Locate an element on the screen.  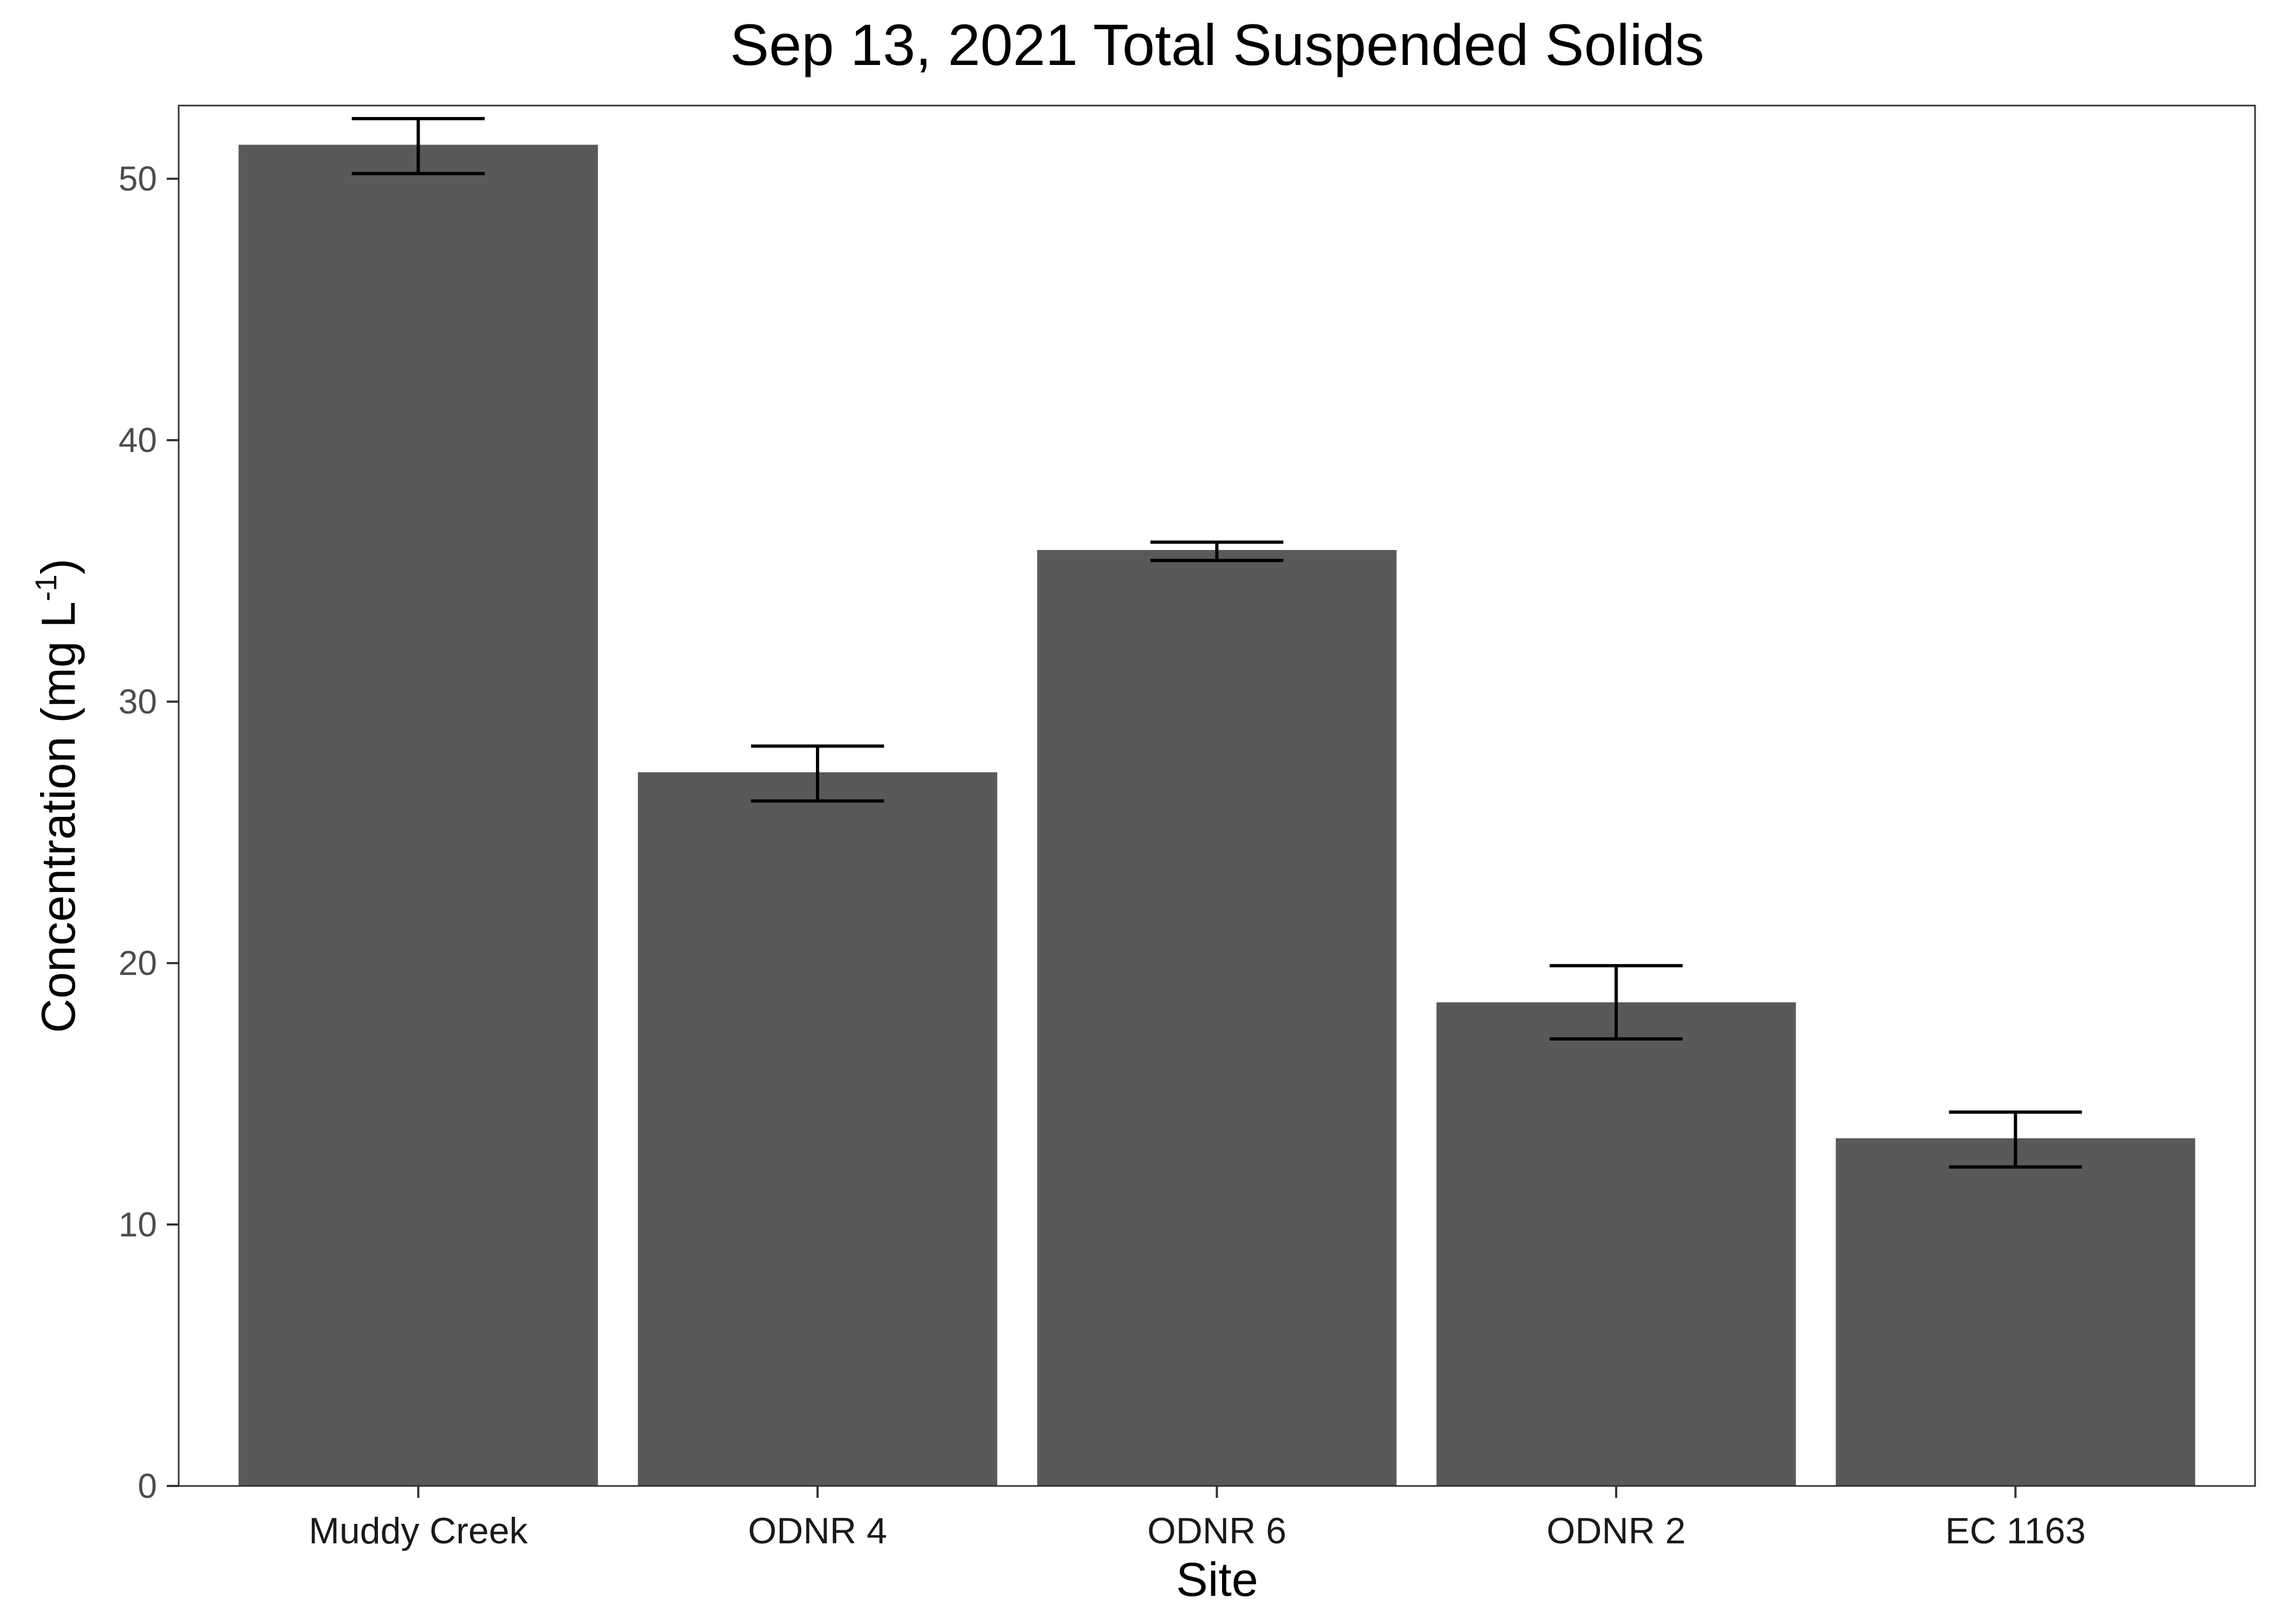
y-tick-label: 10 is located at coordinates (138, 1224).